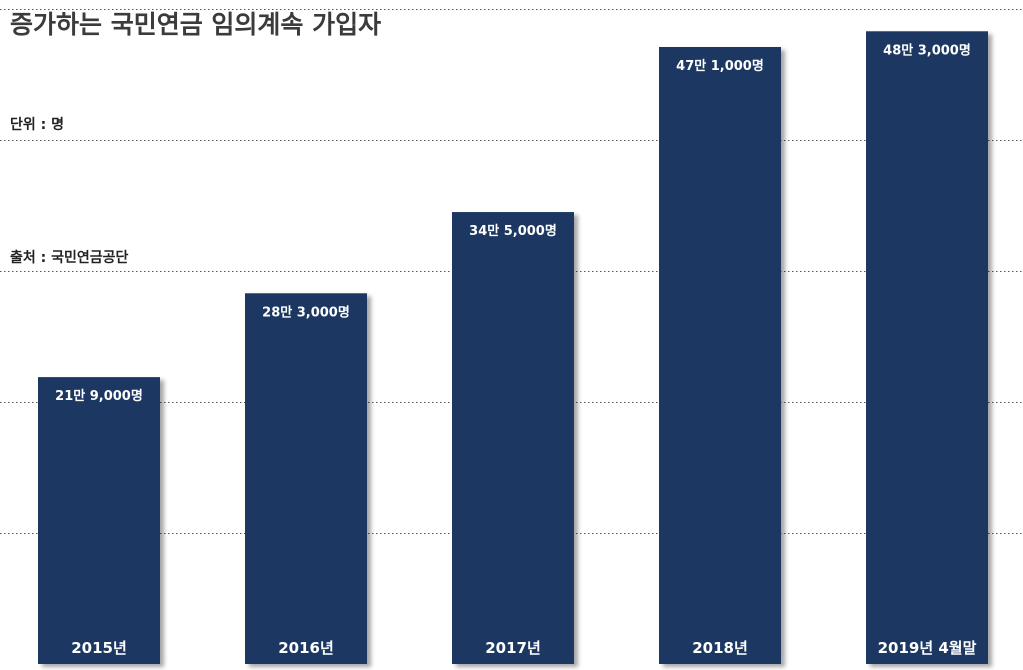 Image resolution: width=1023 pixels, height=670 pixels. Describe the element at coordinates (927, 50) in the screenshot. I see `bar-value-label: 48만 3,000명` at that location.